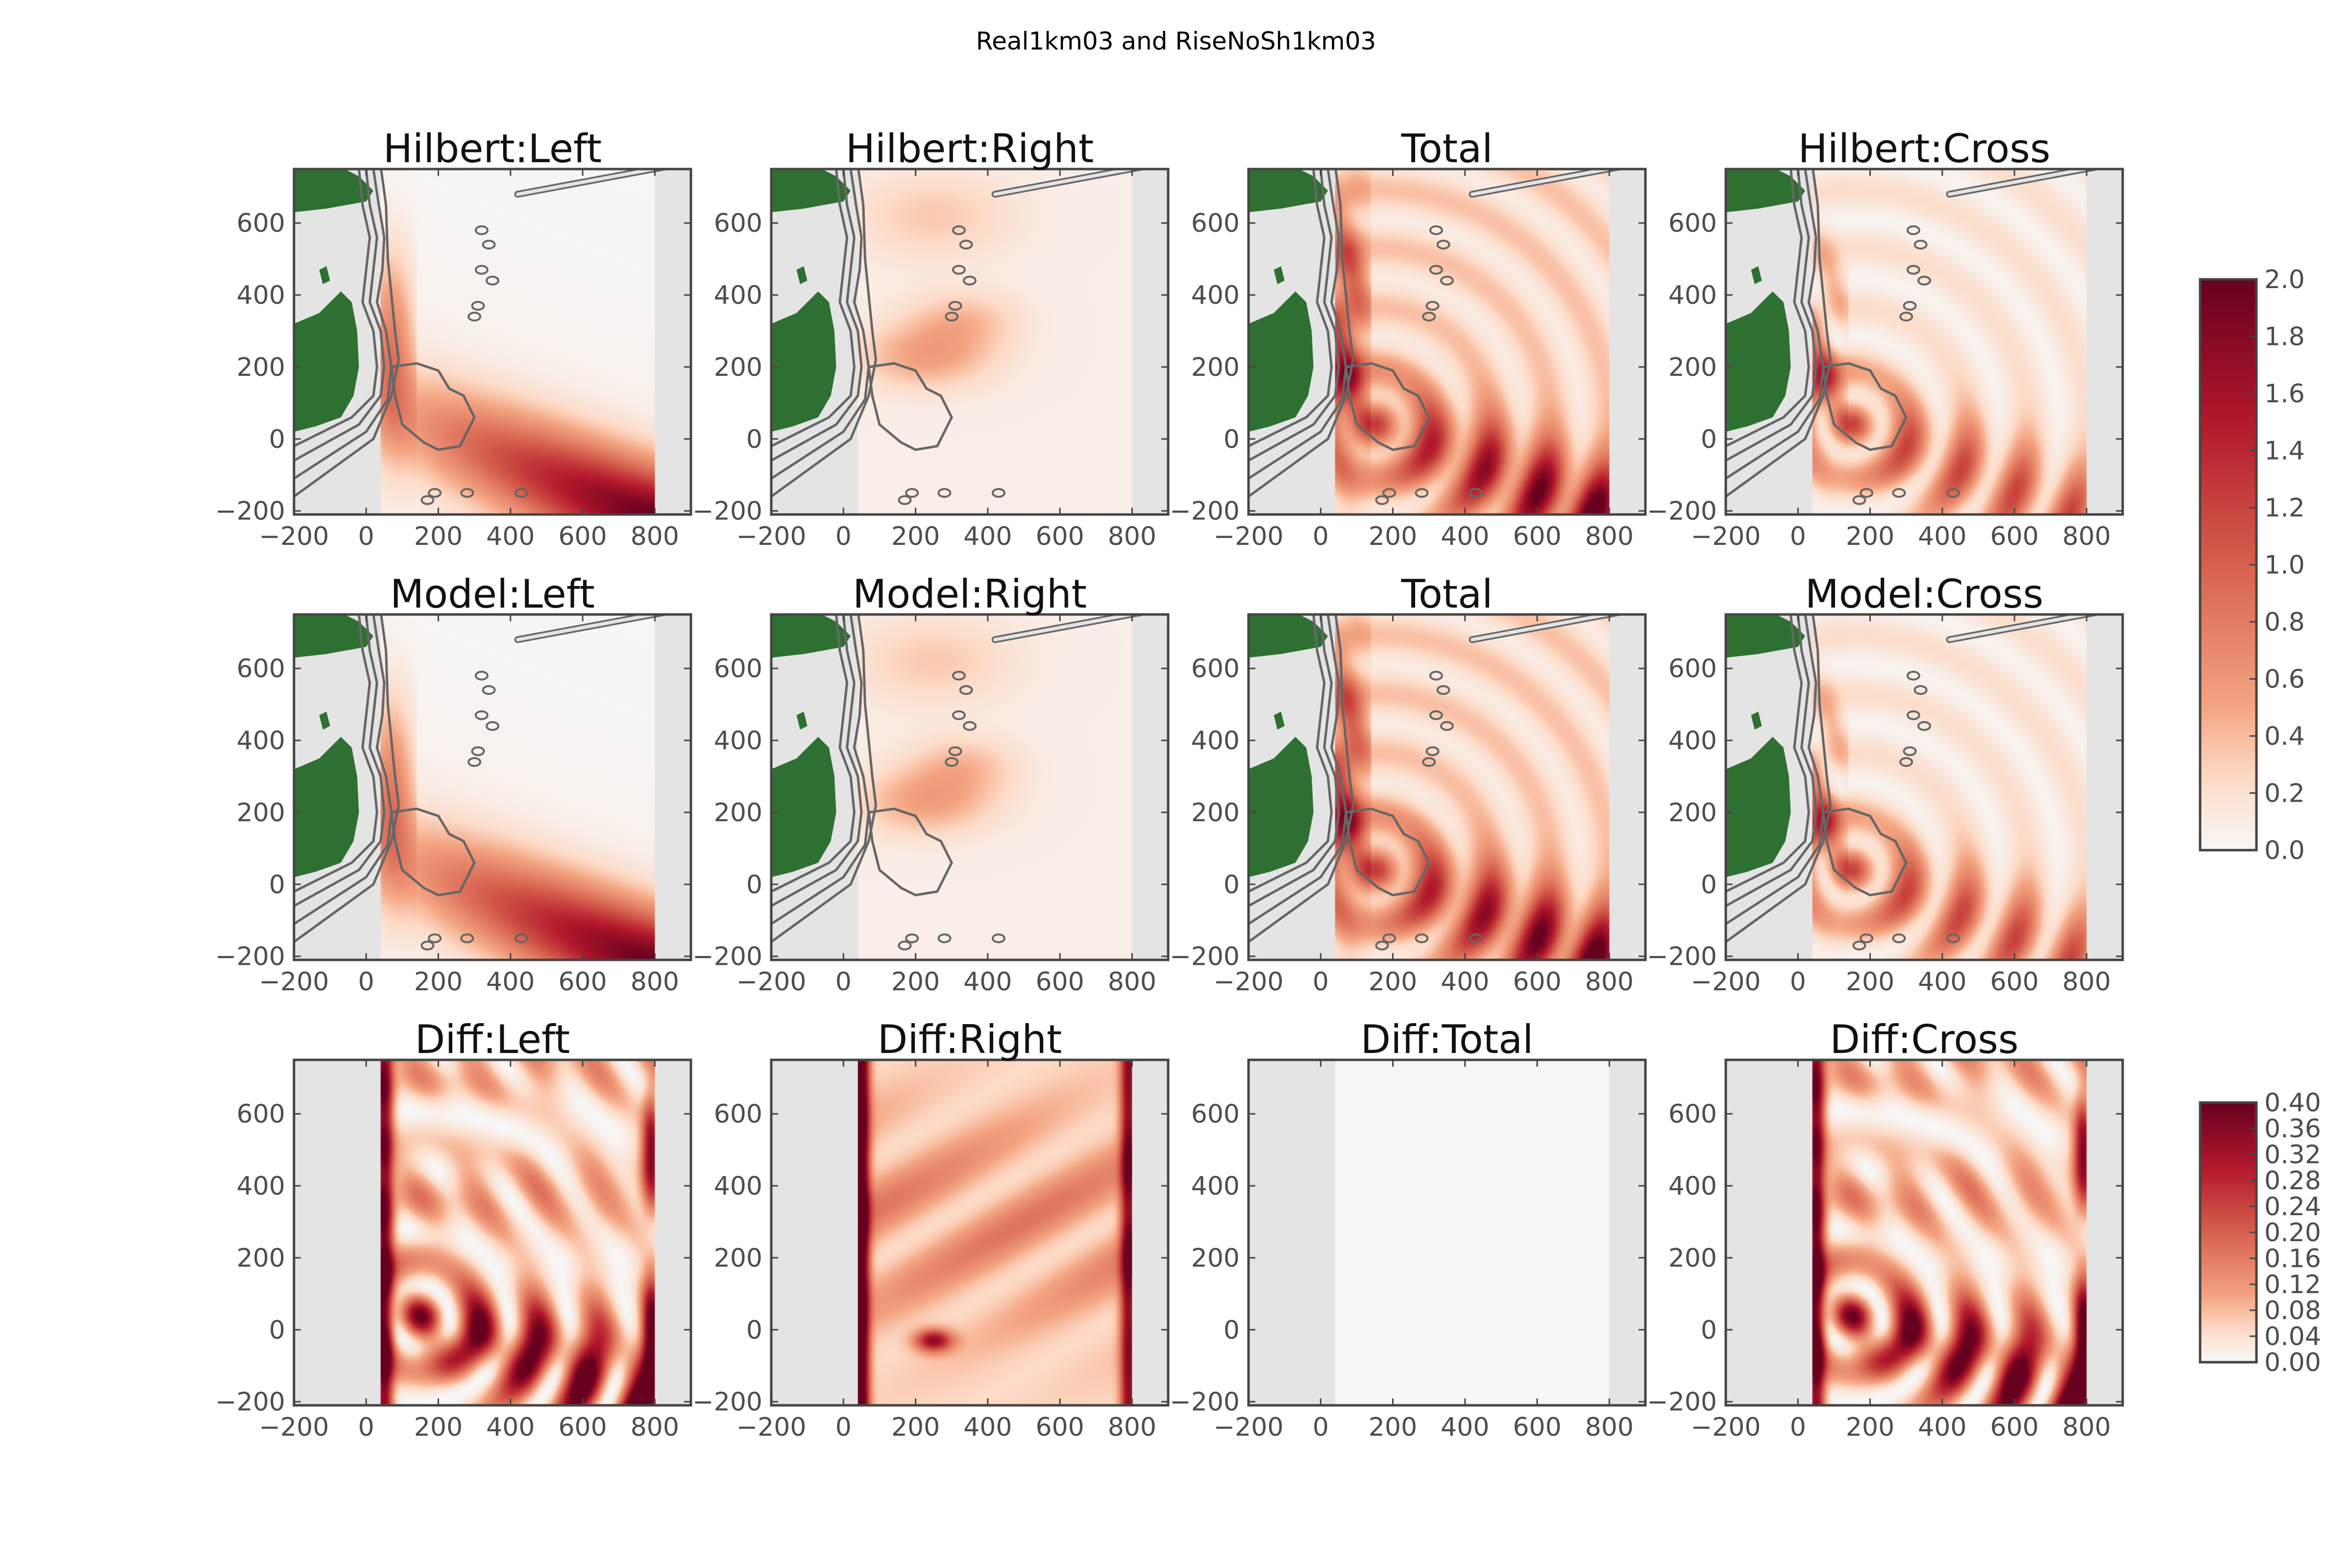 The width and height of the screenshot is (2352, 1568). What do you see at coordinates (2252, 565) in the screenshot?
I see `colorbar-main: 0.0 0.2 0.4 0.6 0.8 1.0 1.2 1.4 1.6 1.8 2.0` at bounding box center [2252, 565].